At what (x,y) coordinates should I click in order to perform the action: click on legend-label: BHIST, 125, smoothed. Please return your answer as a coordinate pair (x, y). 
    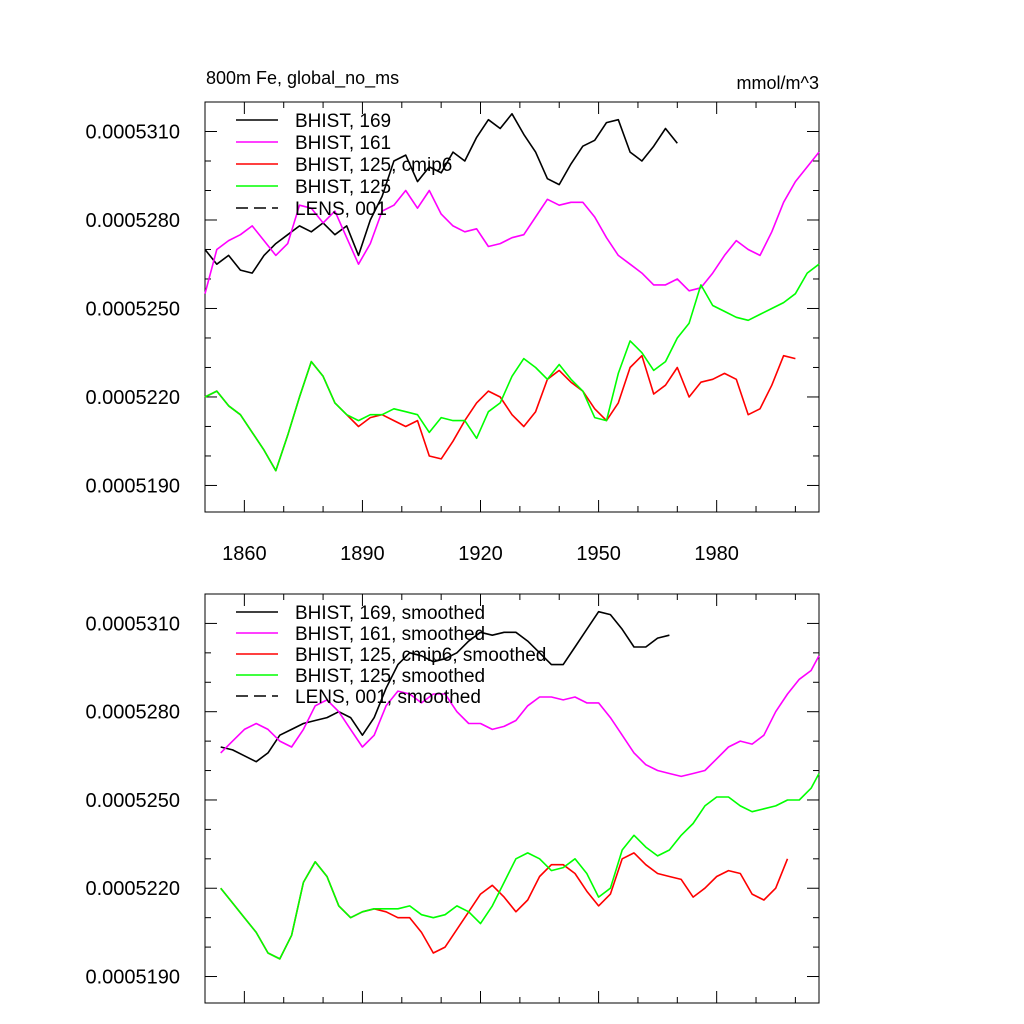
    Looking at the image, I should click on (390, 676).